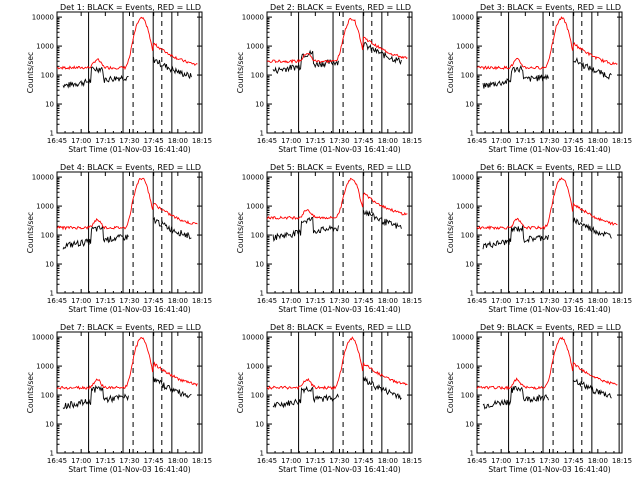 This screenshot has height=480, width=640. I want to click on panel-title: Det 6: BLACK = Events, RED = LLD, so click(550, 167).